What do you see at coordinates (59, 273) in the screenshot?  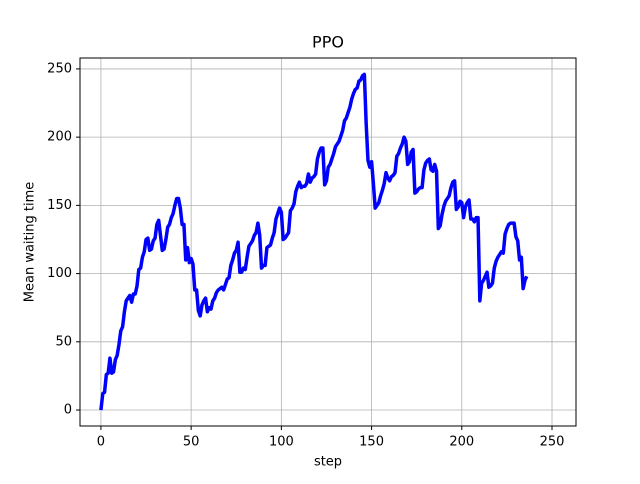 I see `y-tick-label: 100` at bounding box center [59, 273].